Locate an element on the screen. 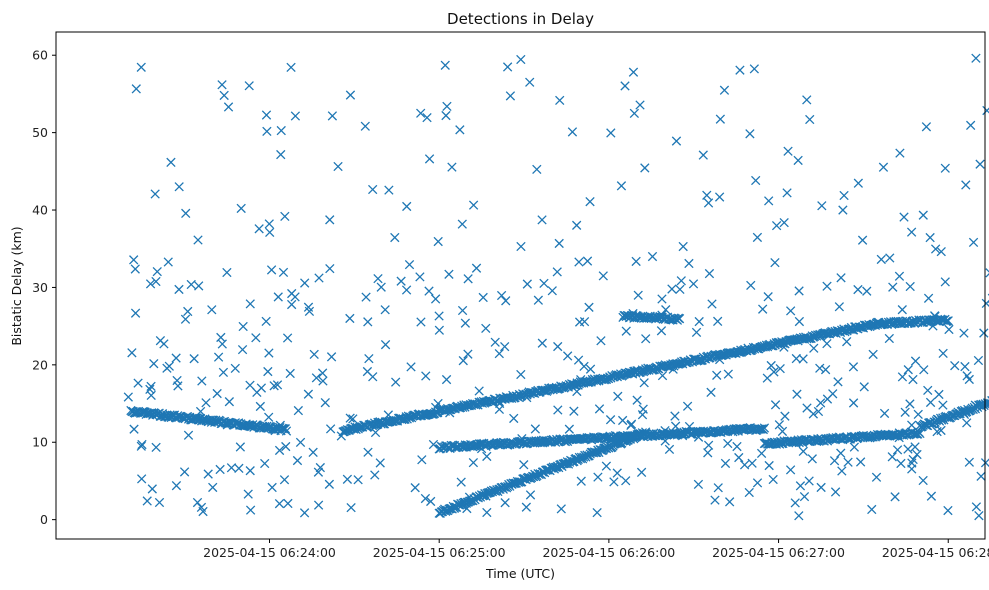 The height and width of the screenshot is (590, 989). y-tick-label: 40 is located at coordinates (40, 210).